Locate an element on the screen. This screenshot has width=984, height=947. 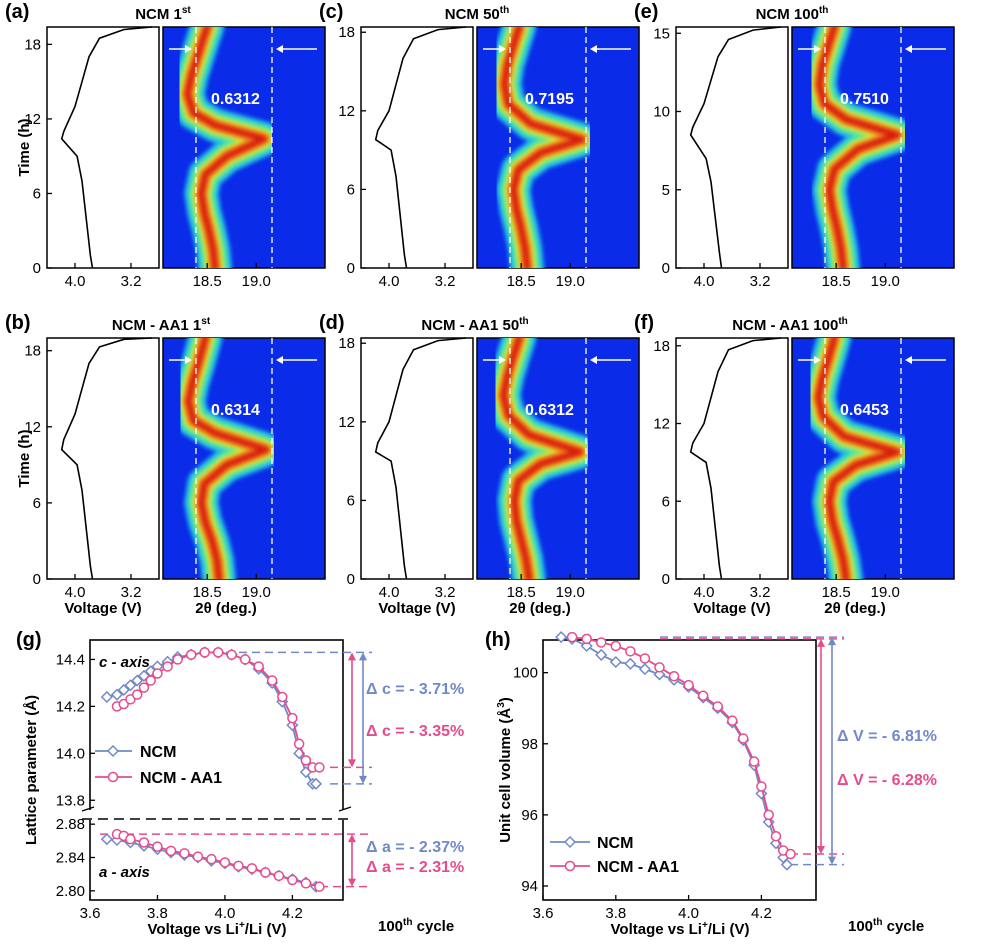
panel-letter: (b) is located at coordinates (18, 323).